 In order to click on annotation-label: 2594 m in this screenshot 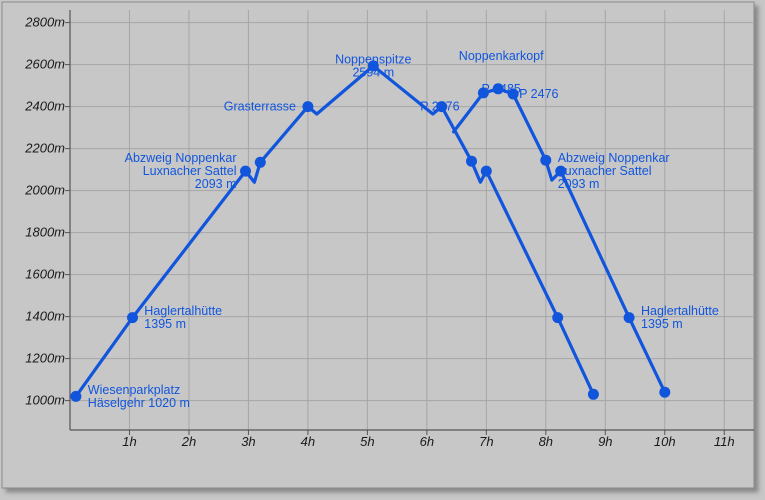, I will do `click(373, 72)`.